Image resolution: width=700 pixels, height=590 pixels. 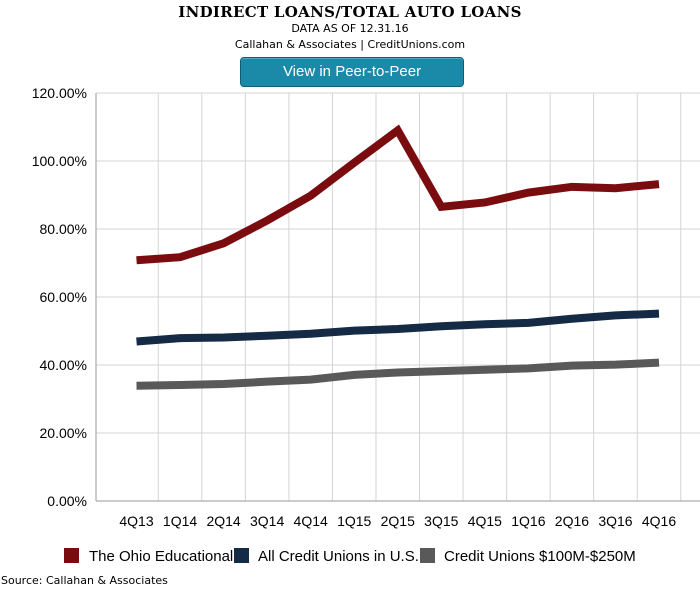 I want to click on y-tick-label: 120.00%, so click(x=59, y=93).